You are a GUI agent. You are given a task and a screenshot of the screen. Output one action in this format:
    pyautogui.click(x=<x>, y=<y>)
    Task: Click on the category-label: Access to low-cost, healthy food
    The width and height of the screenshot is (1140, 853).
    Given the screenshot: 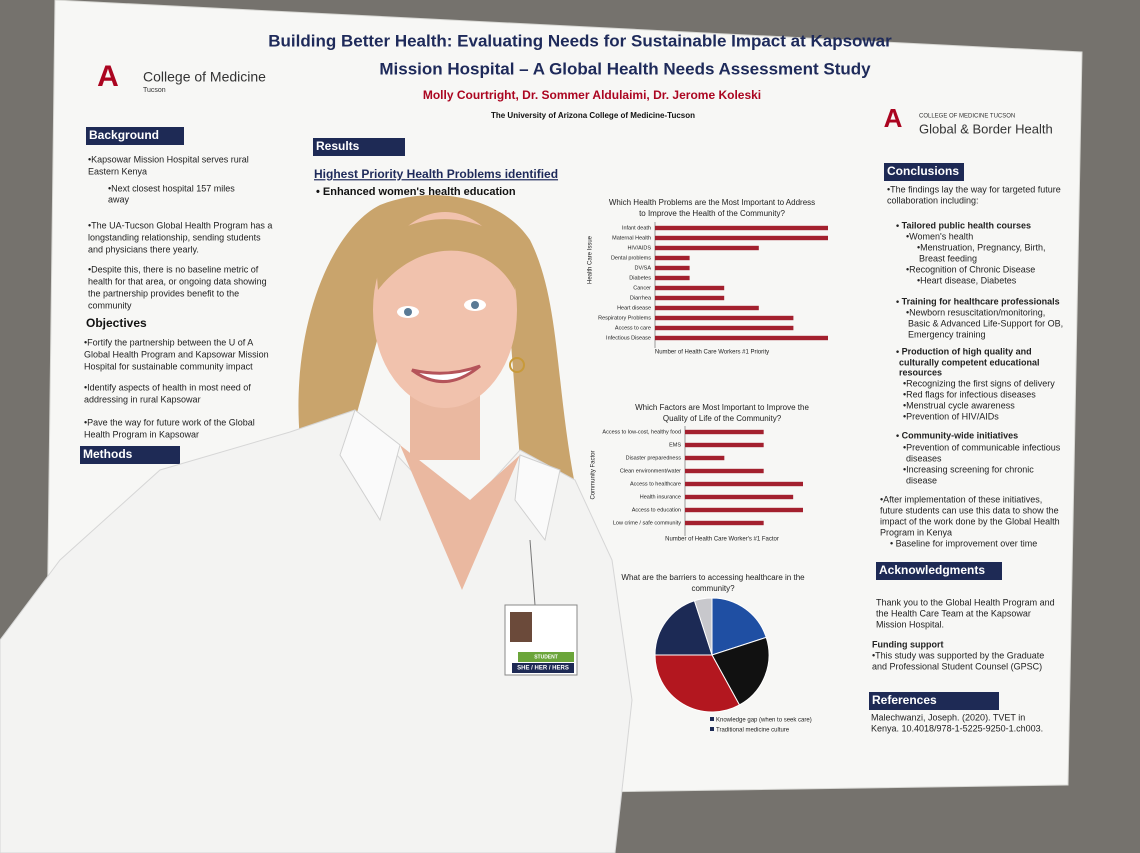 What is the action you would take?
    pyautogui.click(x=641, y=432)
    